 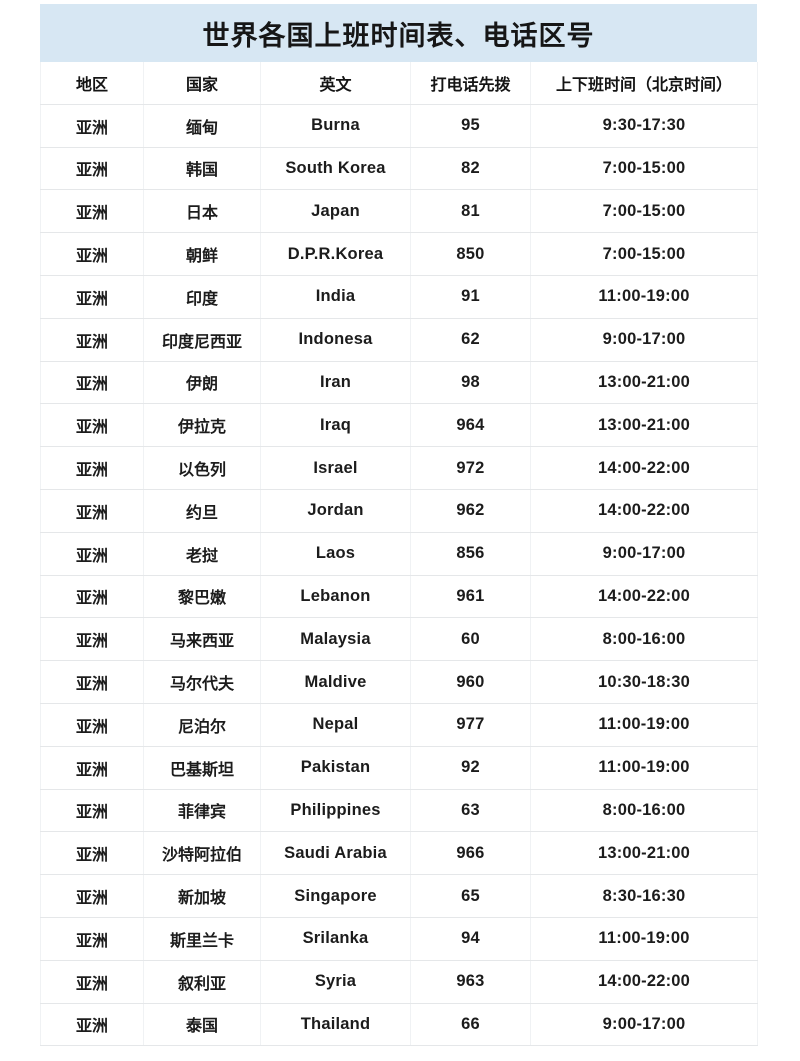 I want to click on cell-dial-code: 963, so click(x=470, y=982).